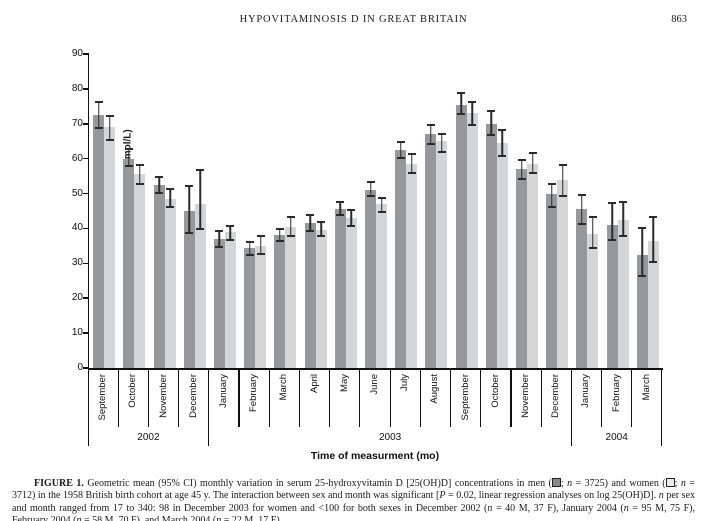 The image size is (707, 521). I want to click on bar-men-Nov-2003, so click(522, 268).